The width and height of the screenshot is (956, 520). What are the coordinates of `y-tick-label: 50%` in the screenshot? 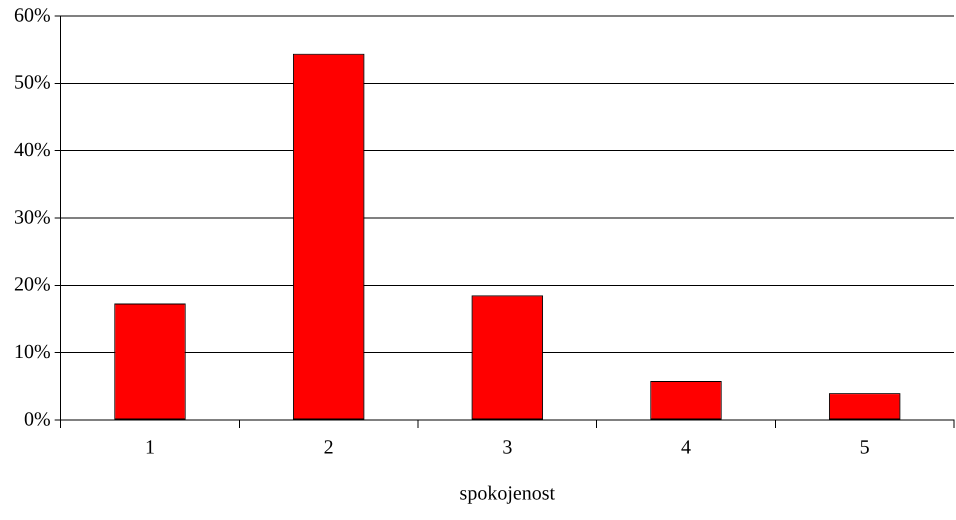 It's located at (32, 83).